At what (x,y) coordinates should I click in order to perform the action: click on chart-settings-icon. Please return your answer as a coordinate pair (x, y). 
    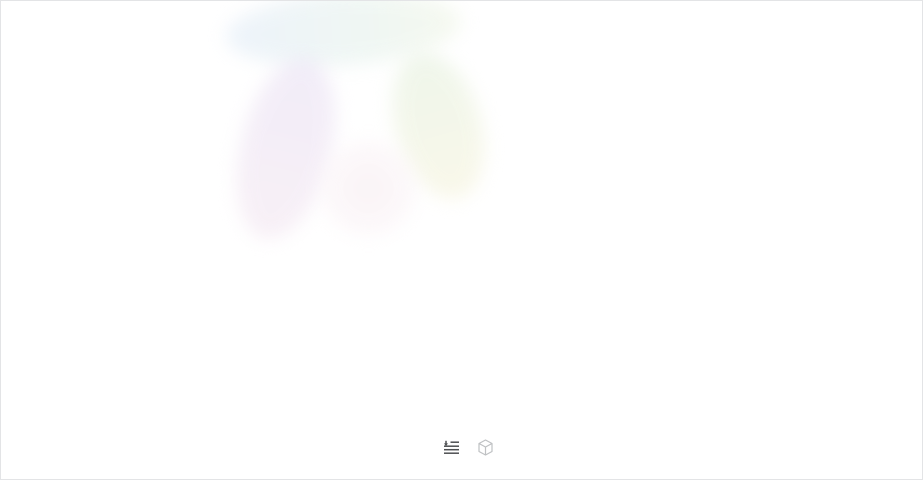
    Looking at the image, I should click on (451, 447).